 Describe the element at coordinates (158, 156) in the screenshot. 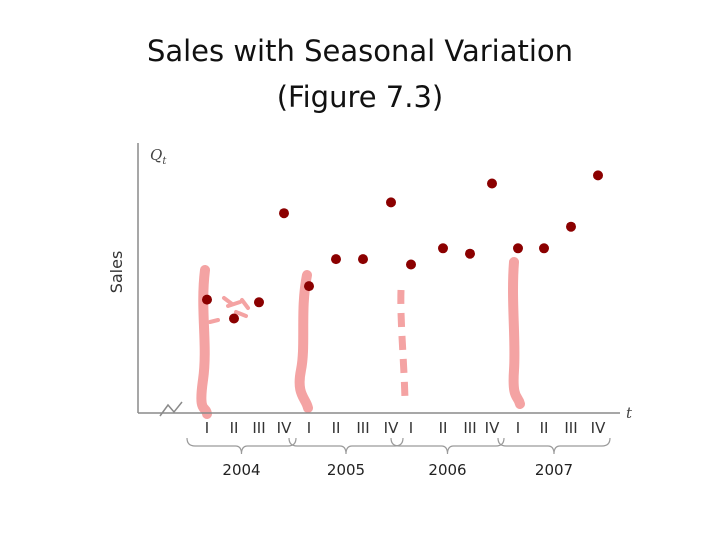

I see `y-axis-symbol: Qt` at that location.